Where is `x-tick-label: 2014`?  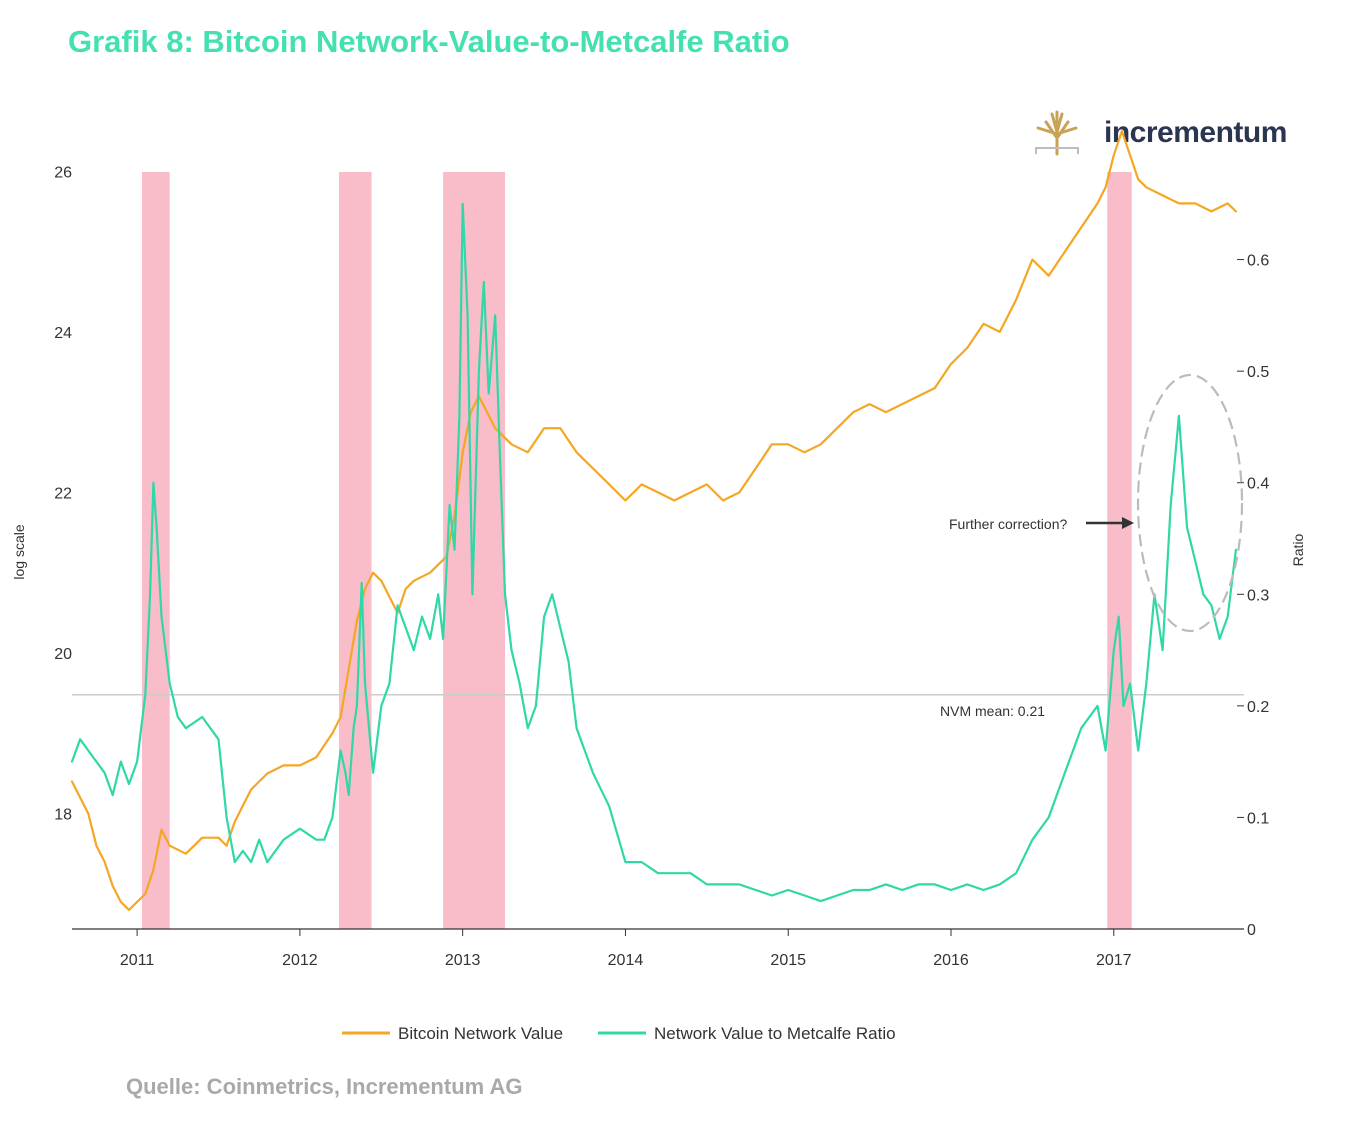 x-tick-label: 2014 is located at coordinates (626, 960).